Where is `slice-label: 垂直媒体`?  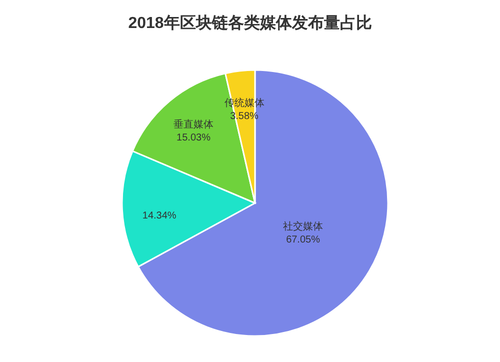
slice-label: 垂直媒体 is located at coordinates (194, 124).